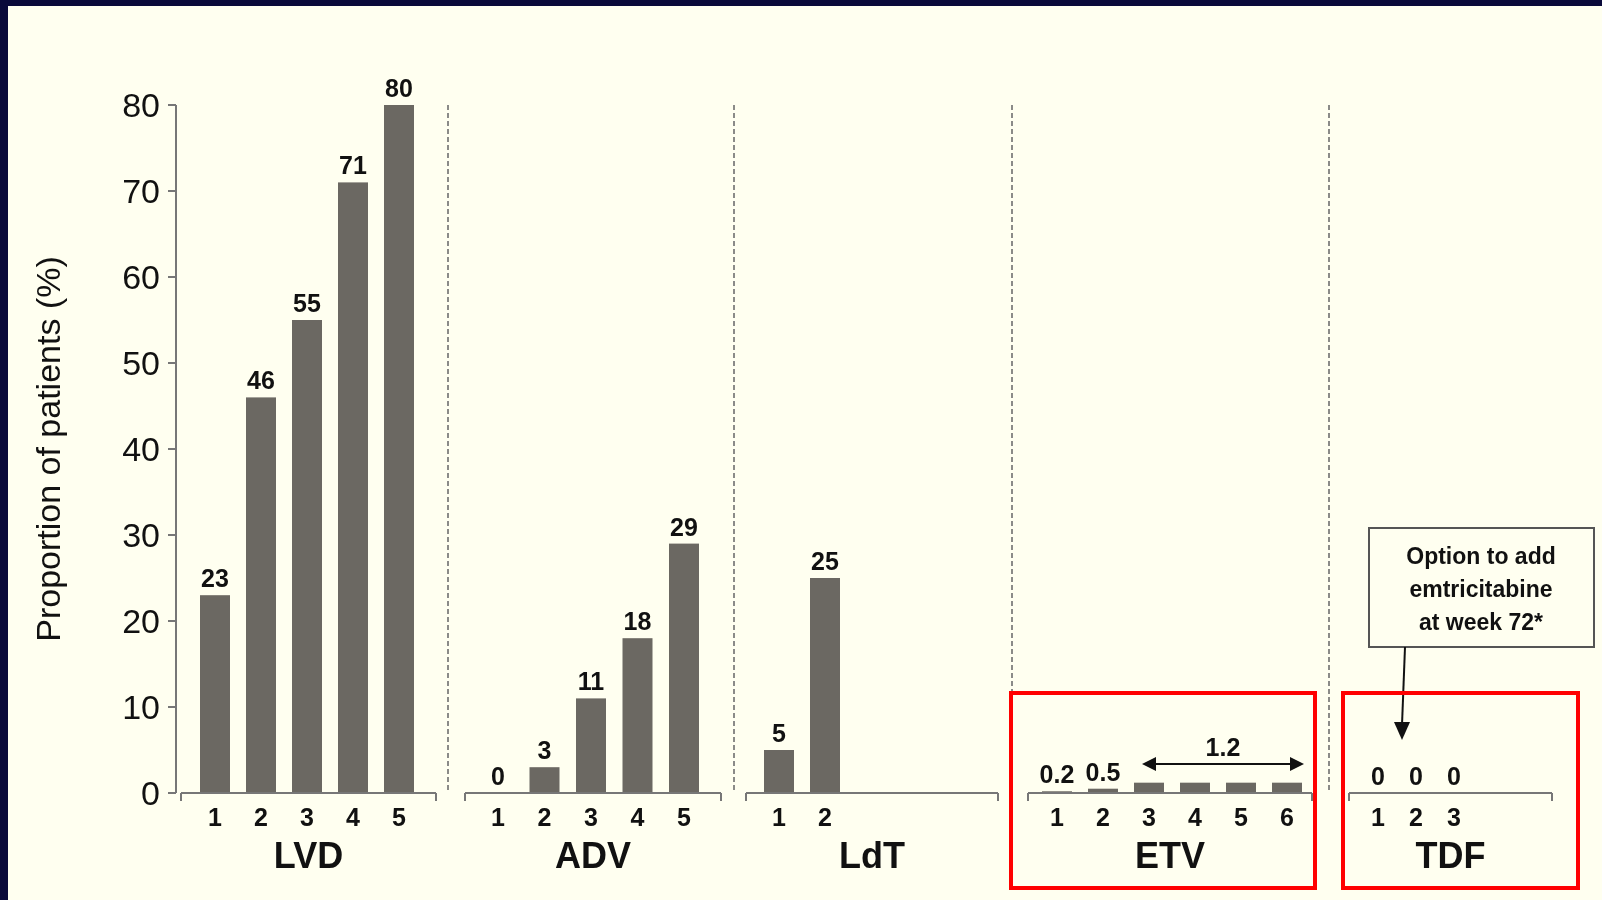 The width and height of the screenshot is (1602, 900). Describe the element at coordinates (307, 303) in the screenshot. I see `data-label: 55` at that location.